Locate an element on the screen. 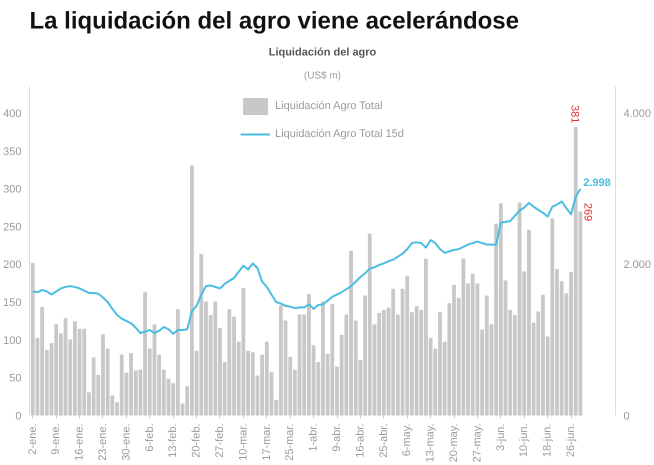 This screenshot has height=465, width=654. x-tick-label: 6-may. is located at coordinates (407, 439).